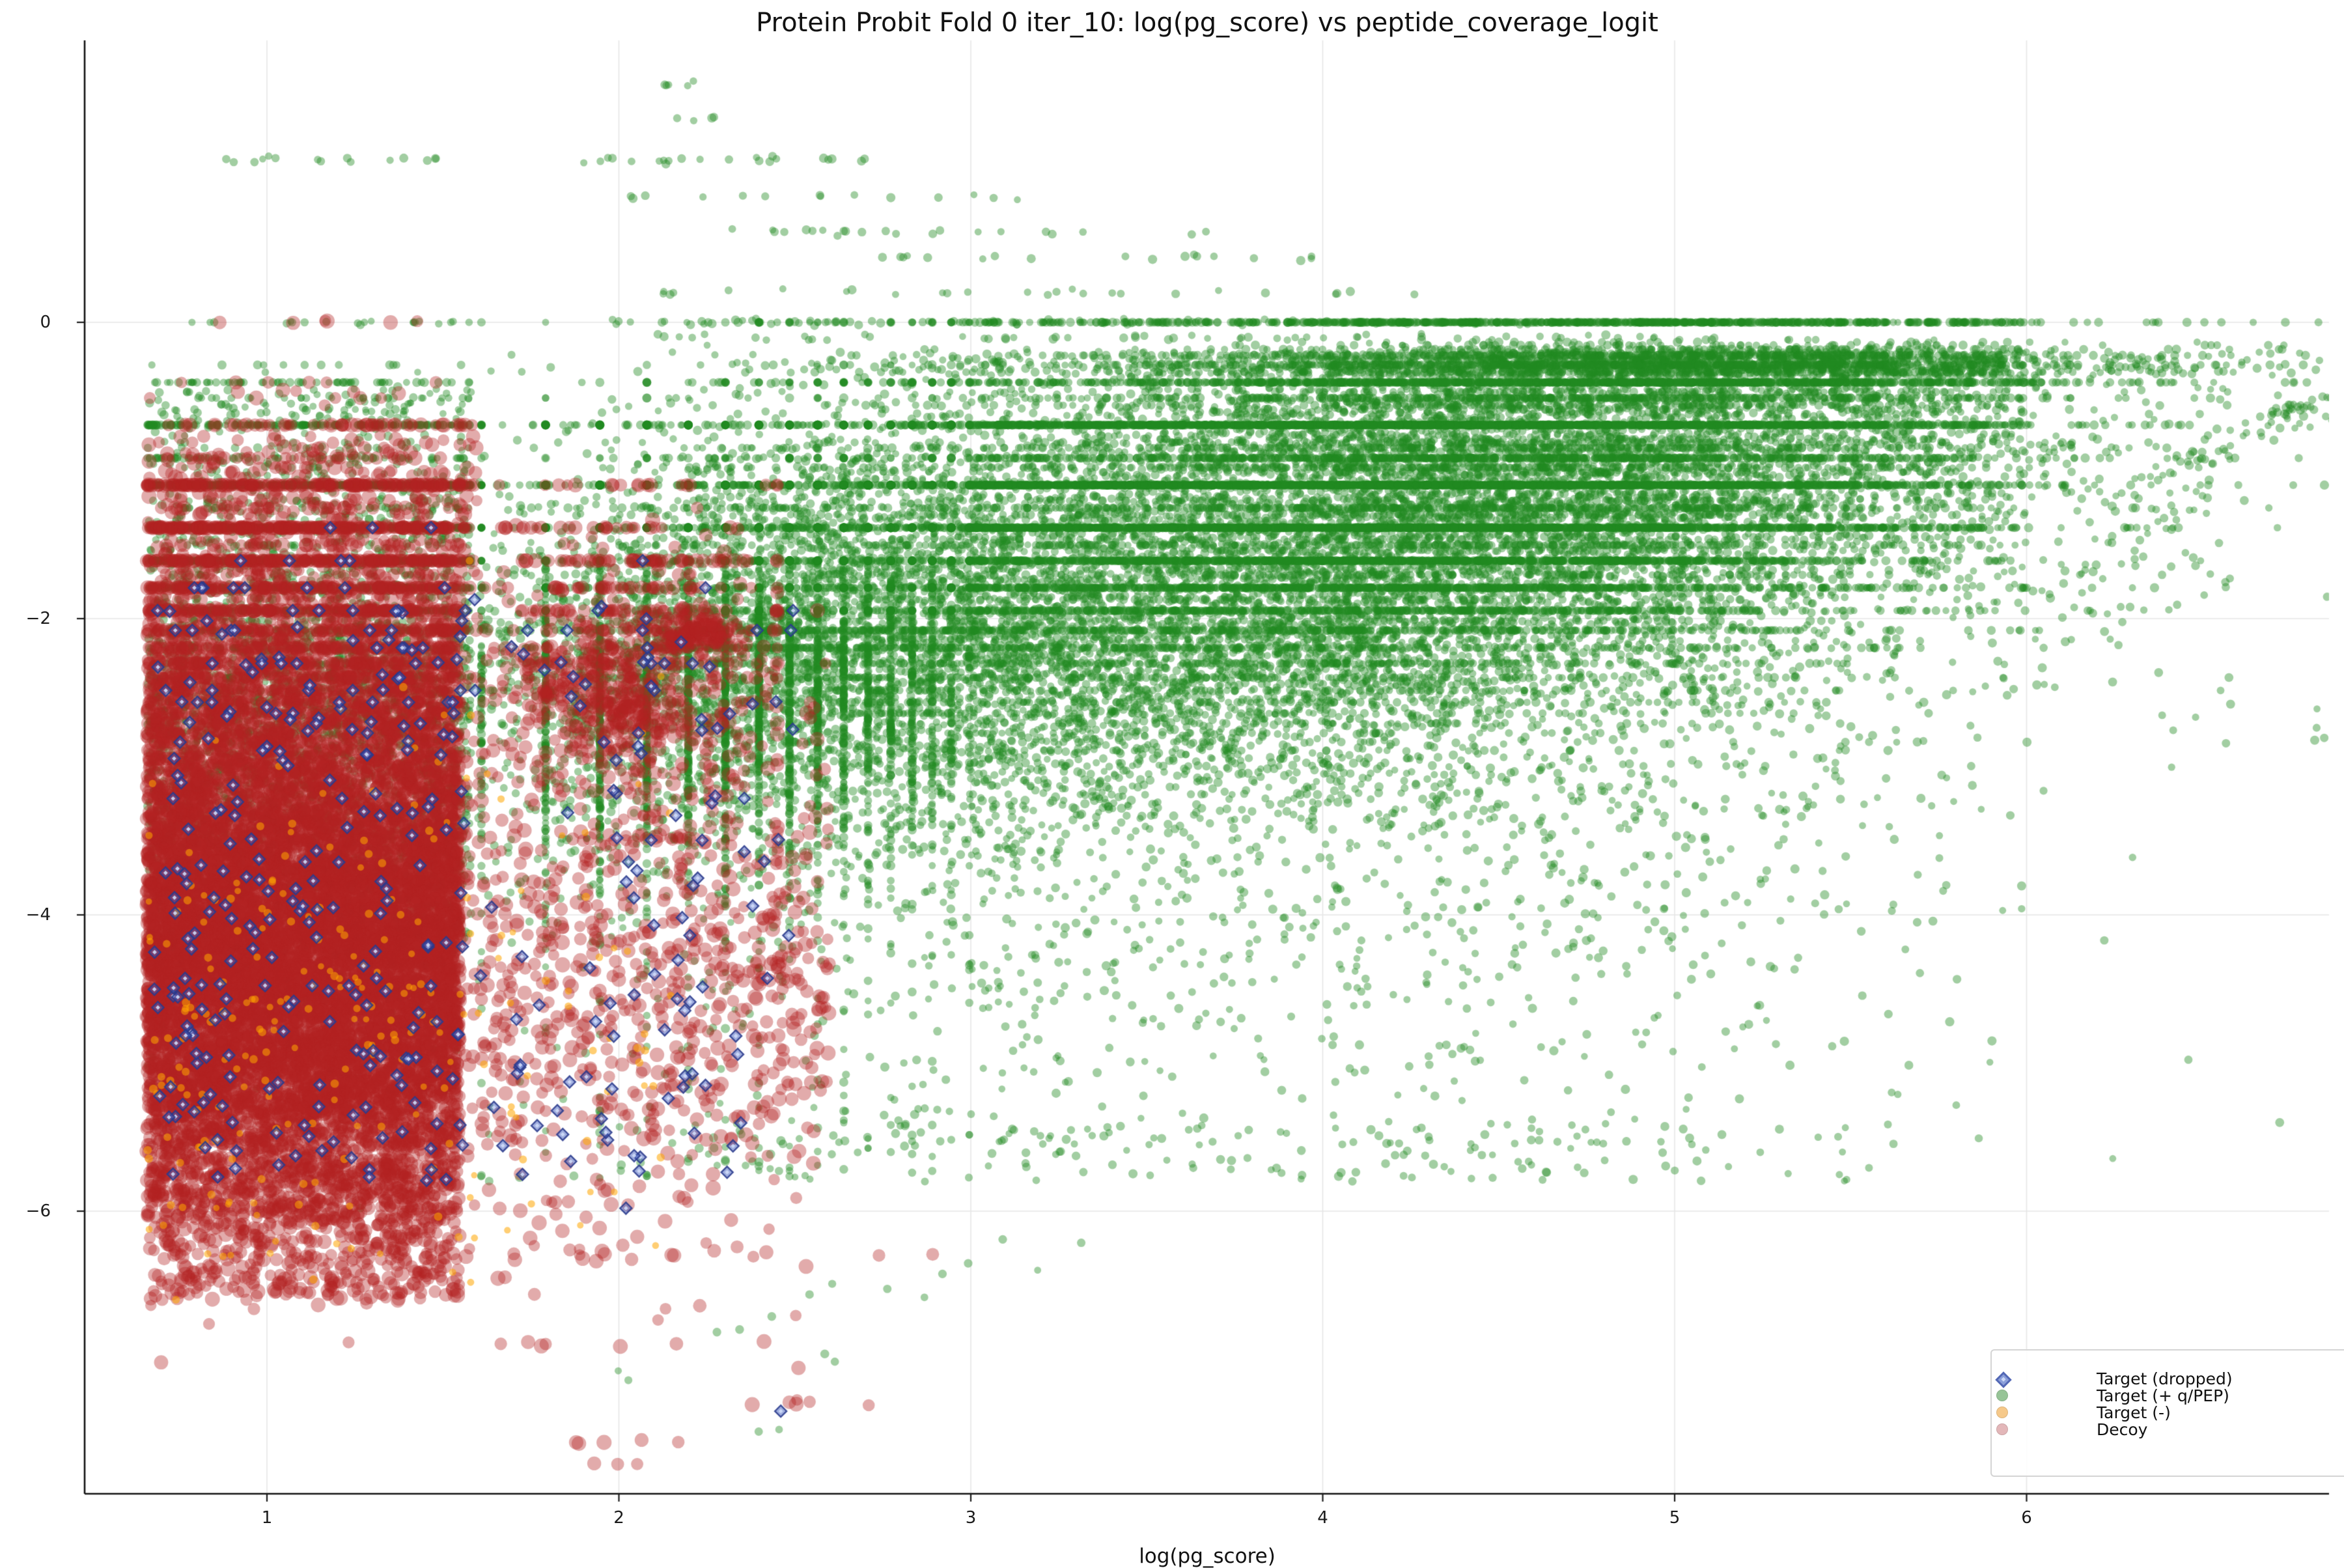 Image resolution: width=2344 pixels, height=1568 pixels. I want to click on diamond-marker-icon, so click(2003, 1380).